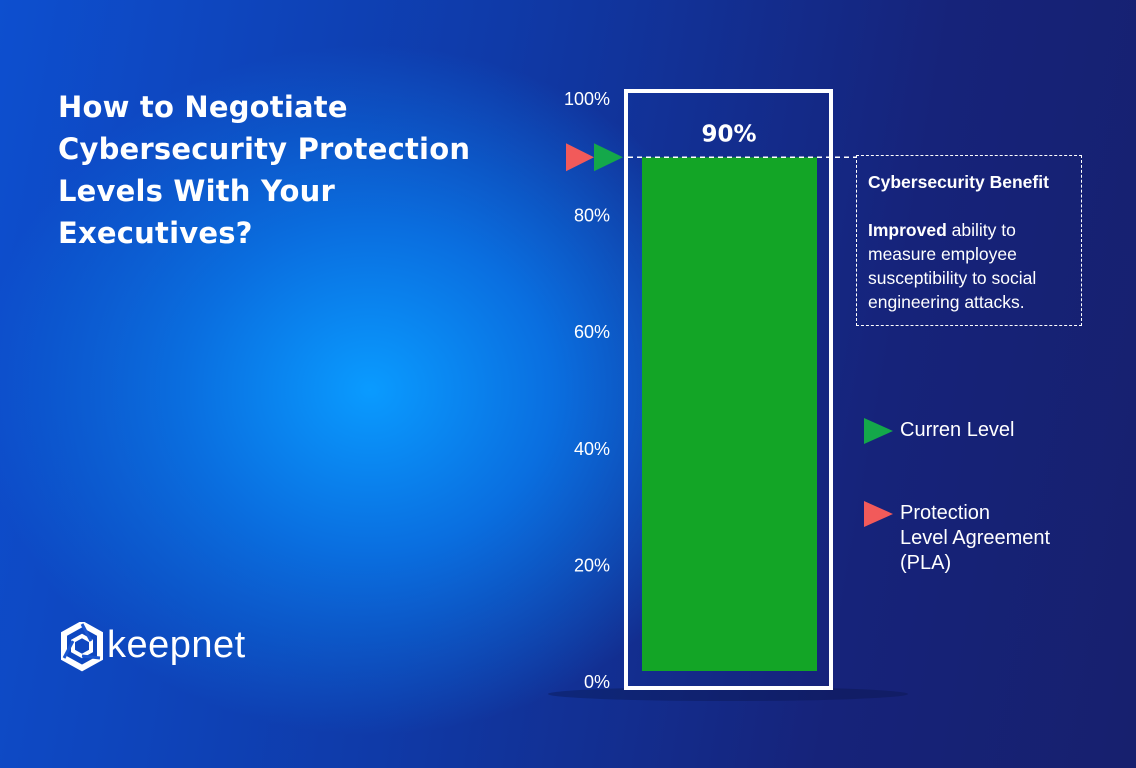 Image resolution: width=1136 pixels, height=768 pixels. I want to click on y-tick-label: 0%, so click(597, 682).